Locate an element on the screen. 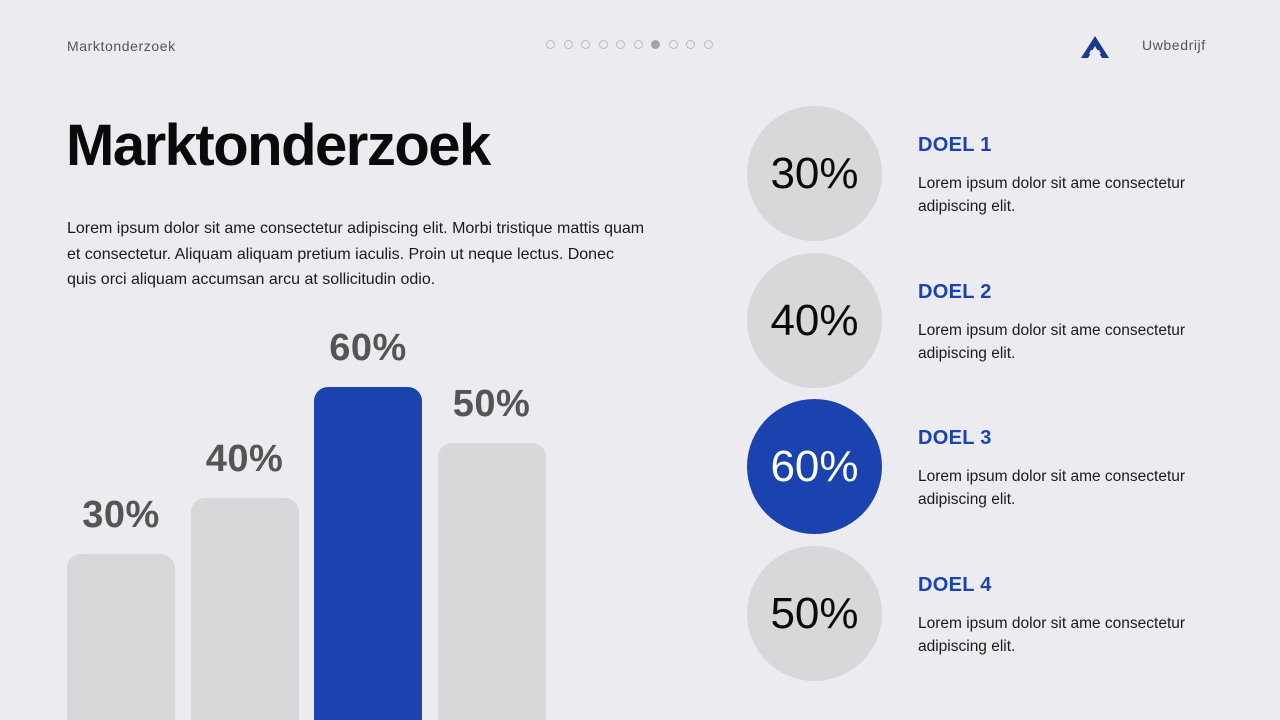  section-label: Marktonderzoek is located at coordinates (121, 46).